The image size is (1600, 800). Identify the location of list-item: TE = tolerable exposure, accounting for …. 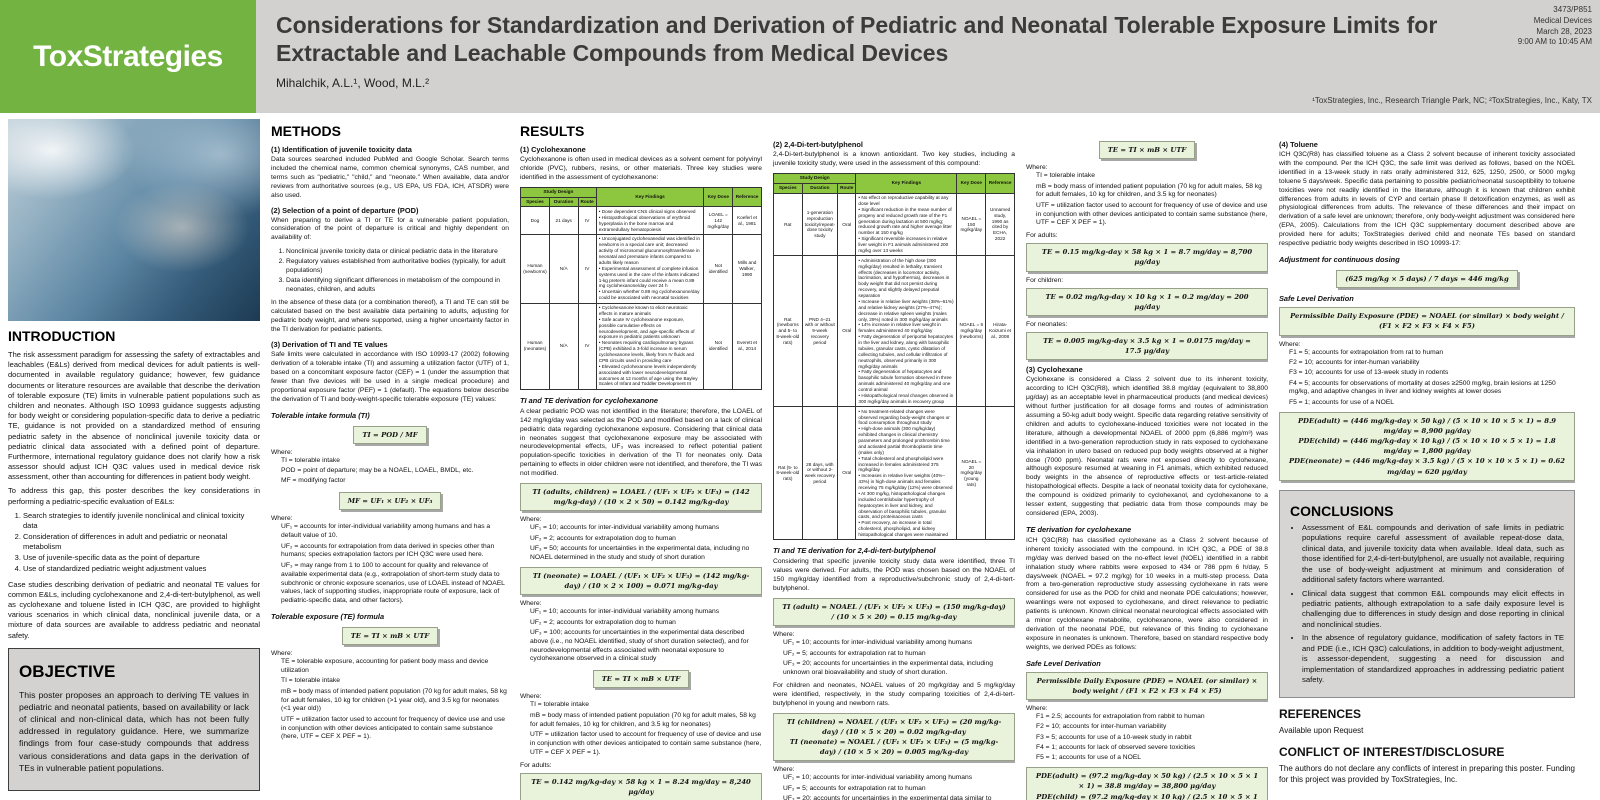
(385, 666).